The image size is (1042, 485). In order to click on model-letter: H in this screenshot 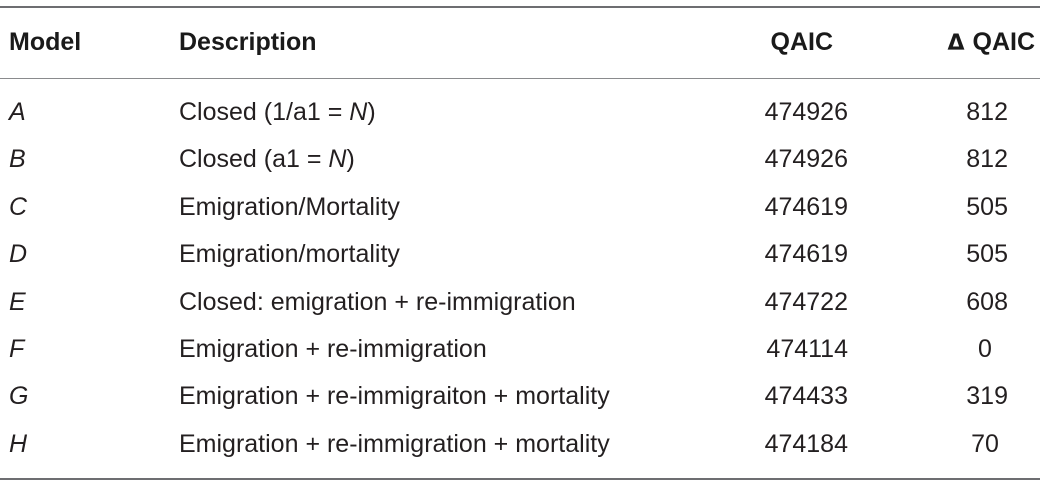, I will do `click(18, 443)`.